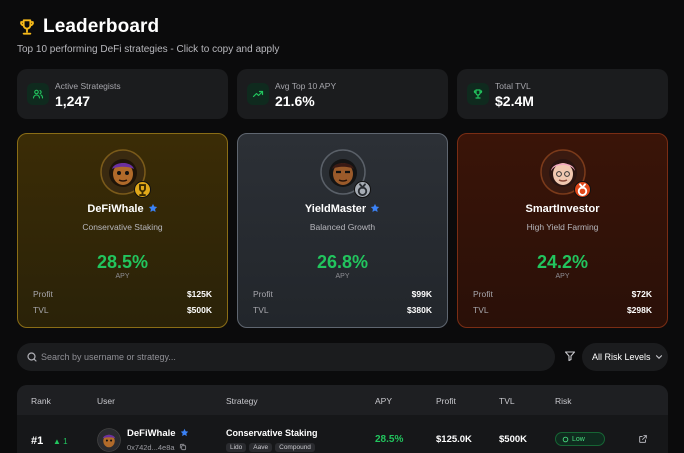 This screenshot has width=684, height=453. What do you see at coordinates (122, 227) in the screenshot?
I see `podium-strategy: Conservative Staking` at bounding box center [122, 227].